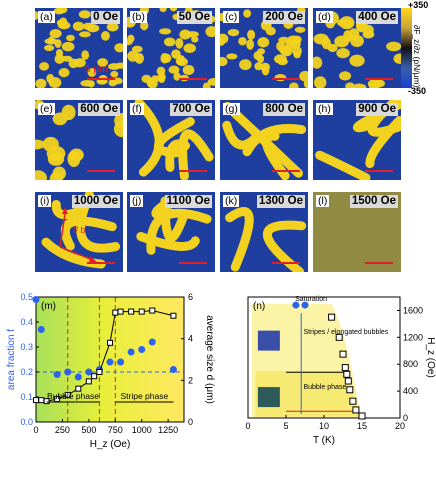  Describe the element at coordinates (190, 339) in the screenshot. I see `plot-m-y2tick-label: 4` at that location.